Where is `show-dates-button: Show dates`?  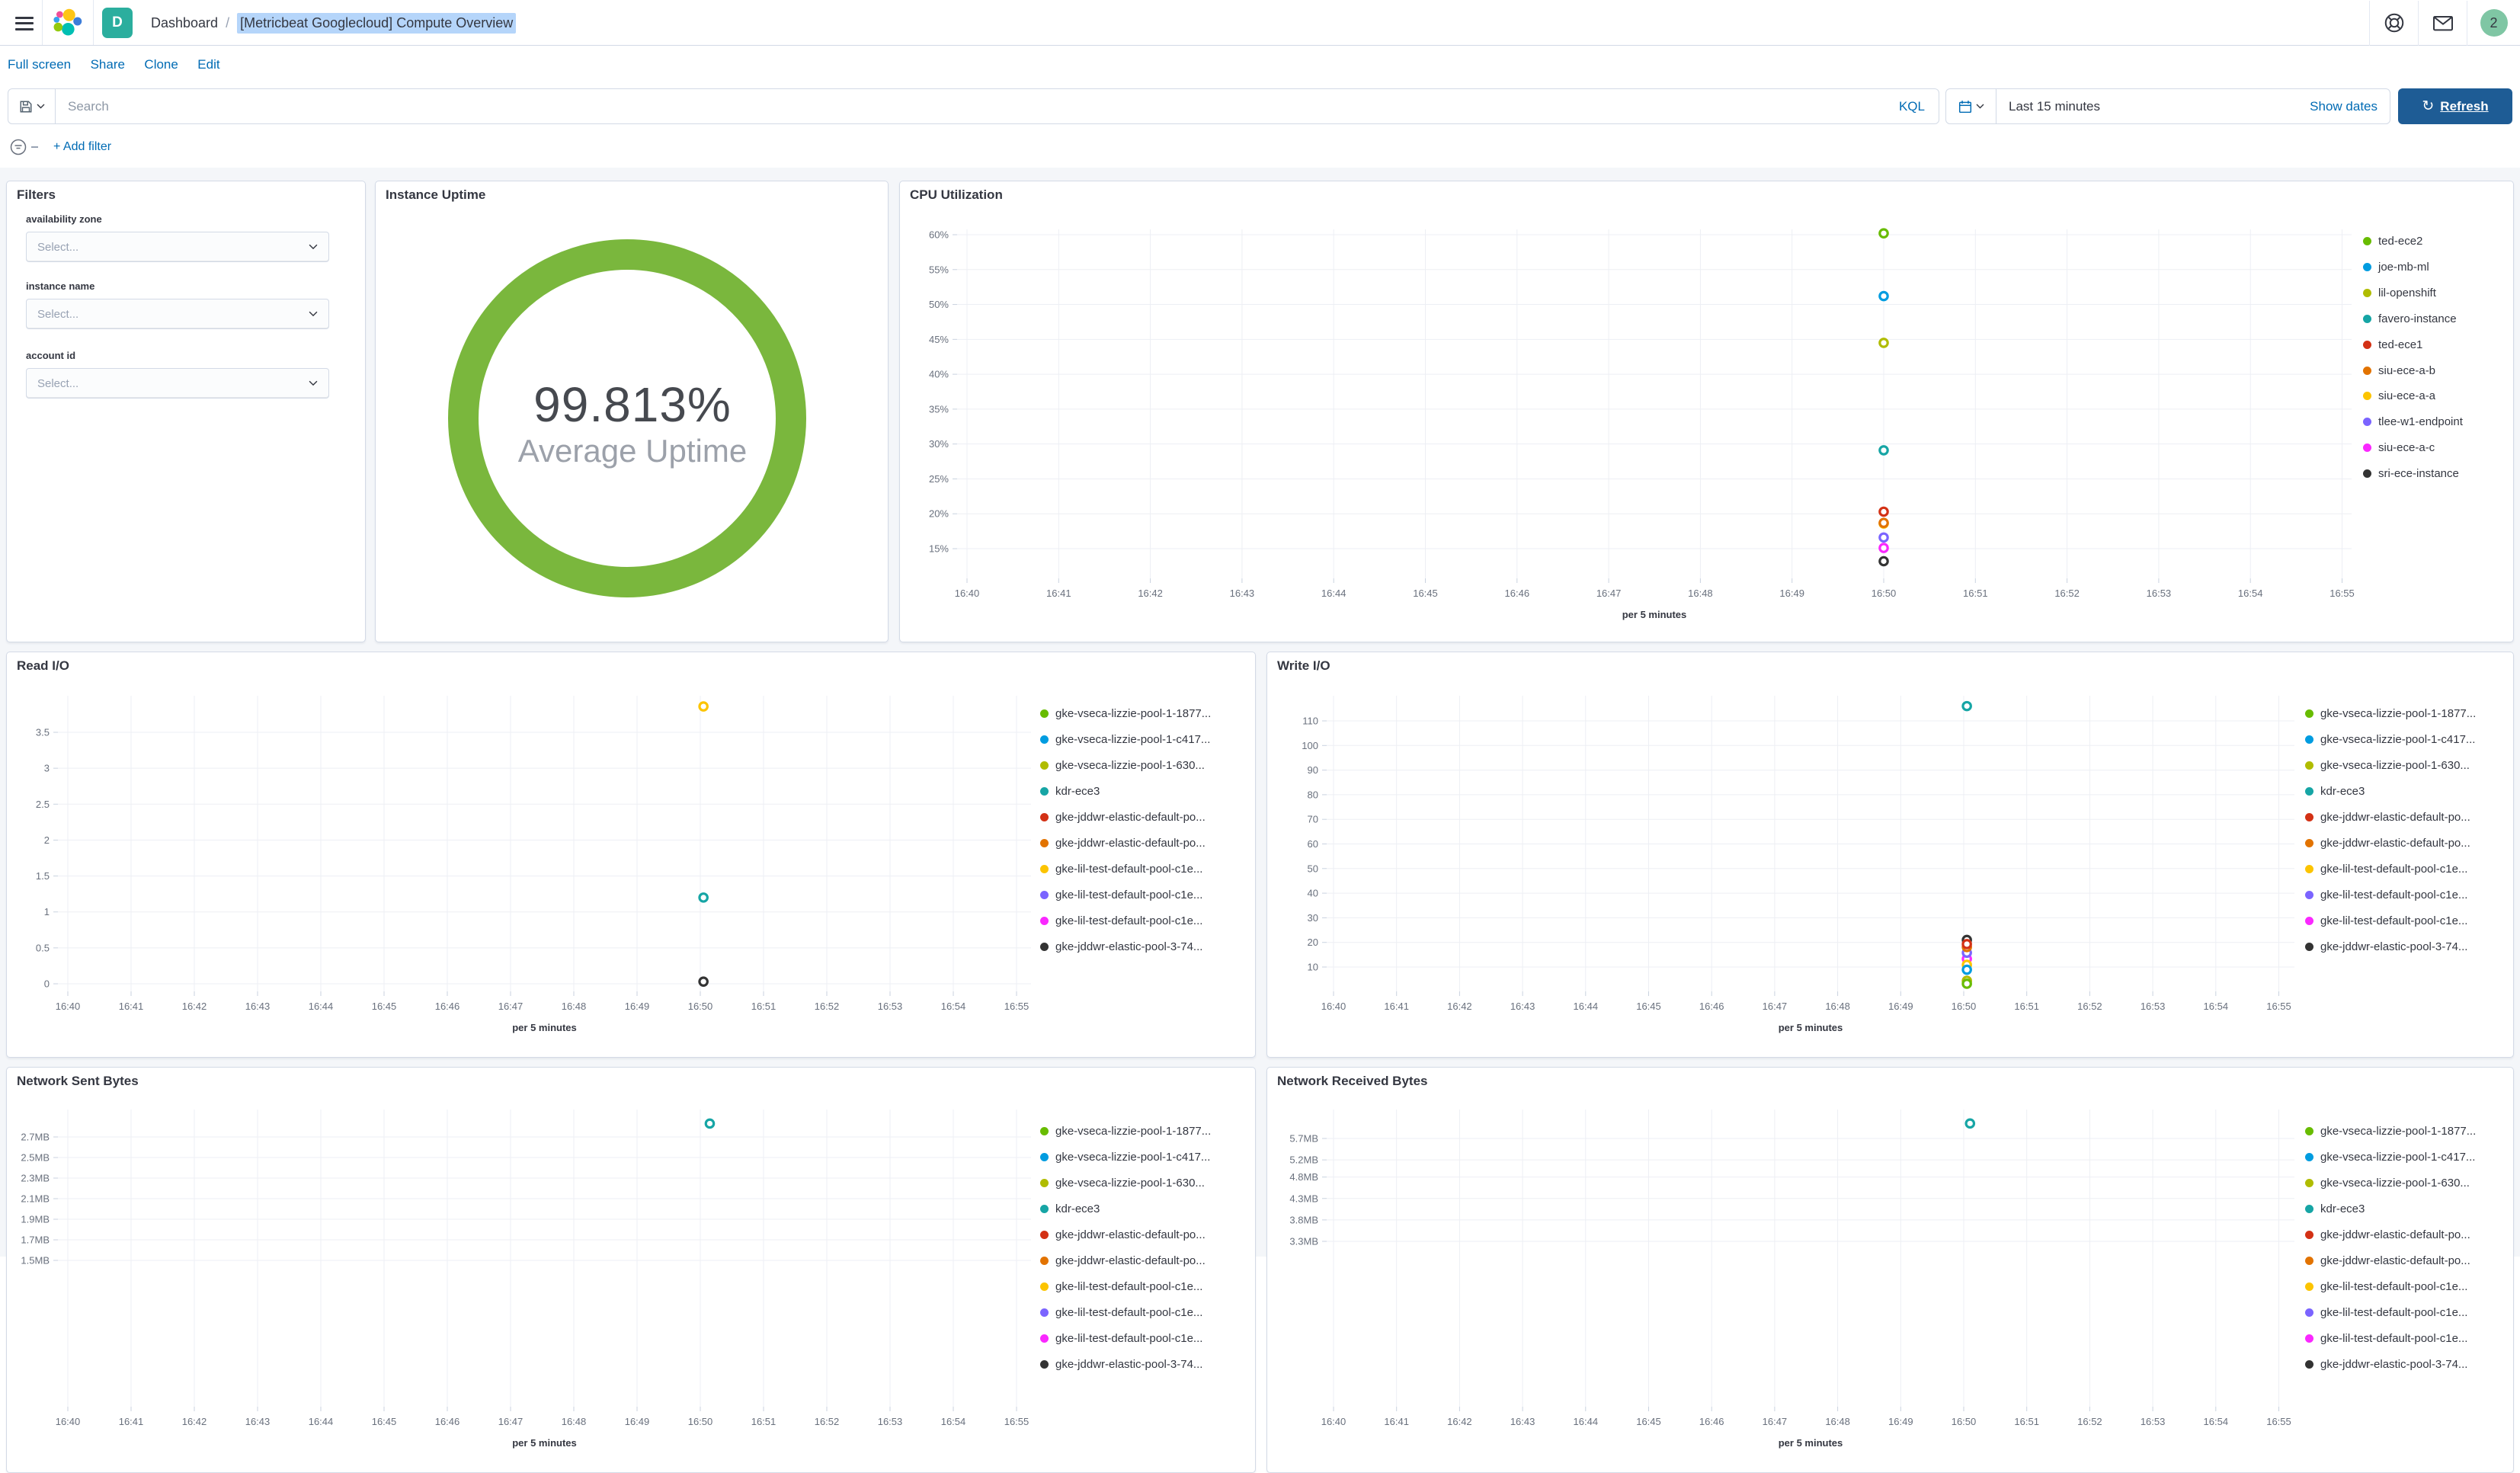 show-dates-button: Show dates is located at coordinates (2350, 106).